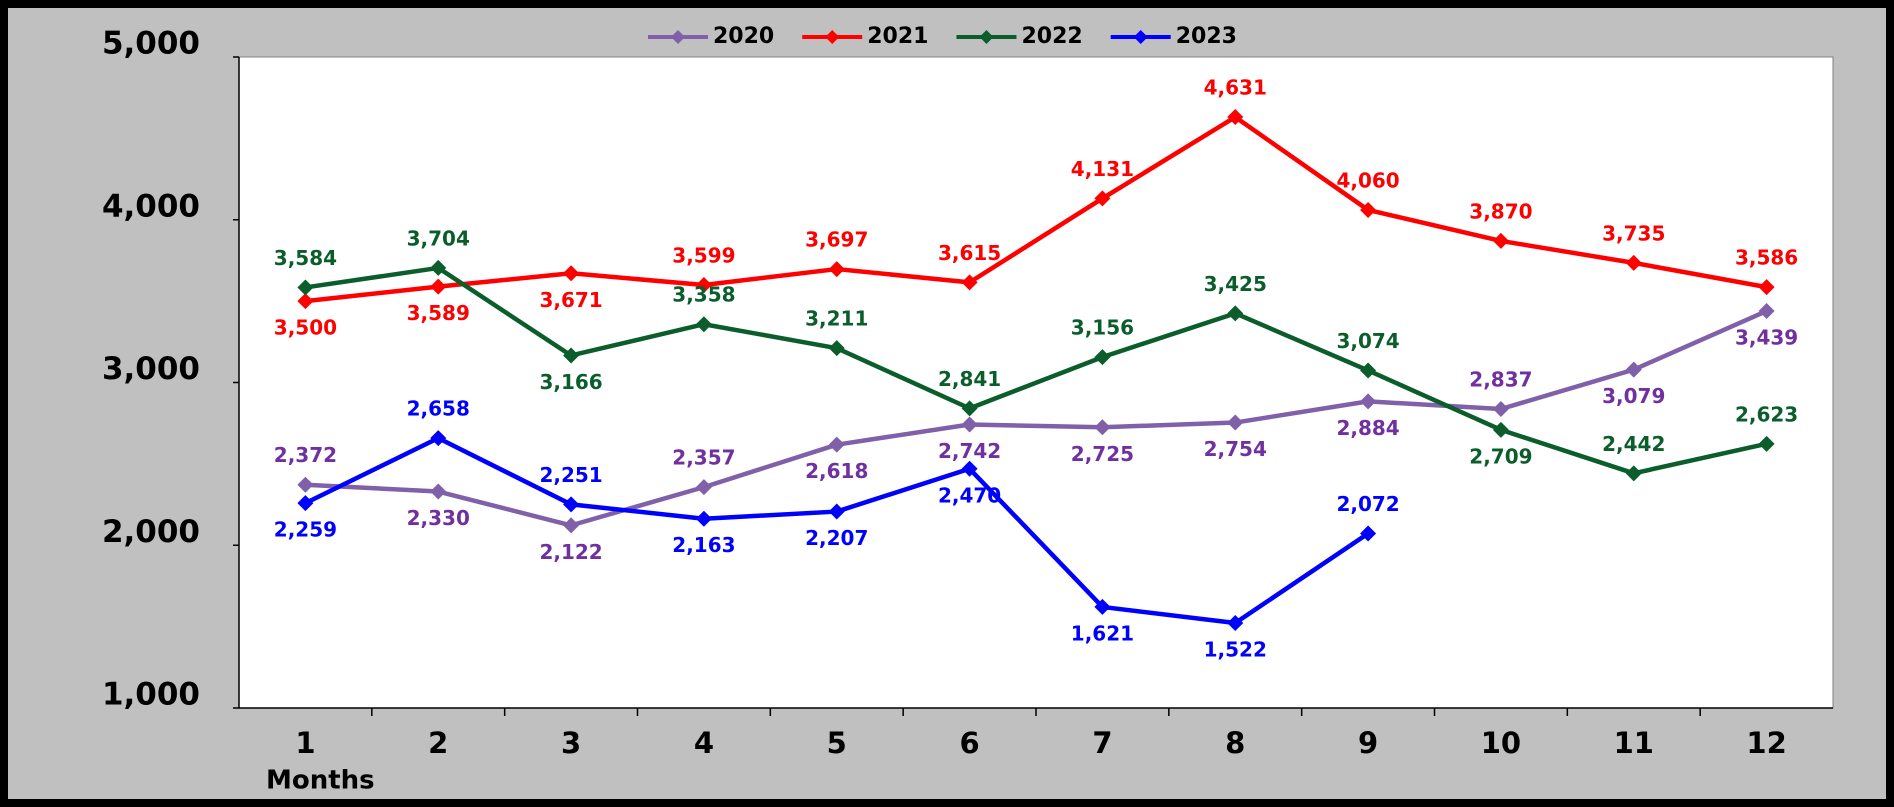 The height and width of the screenshot is (807, 1894). What do you see at coordinates (969, 253) in the screenshot?
I see `data-label: 3,615` at bounding box center [969, 253].